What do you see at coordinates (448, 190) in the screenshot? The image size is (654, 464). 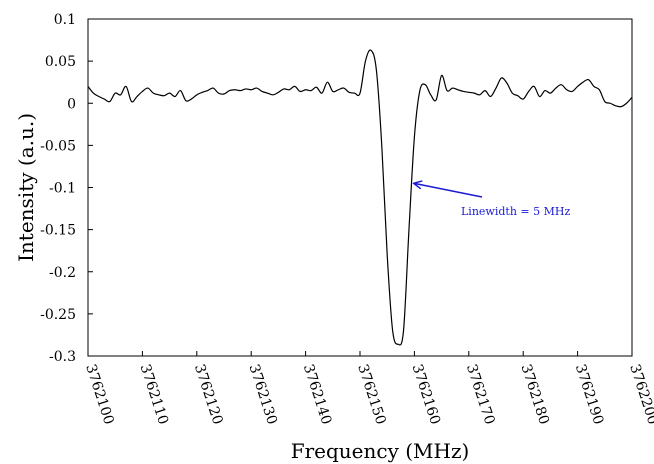 I see `annotation-arrow` at bounding box center [448, 190].